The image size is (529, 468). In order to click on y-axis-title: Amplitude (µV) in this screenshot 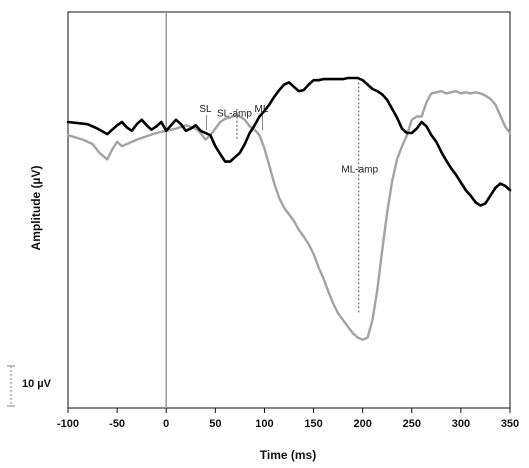, I will do `click(36, 208)`.